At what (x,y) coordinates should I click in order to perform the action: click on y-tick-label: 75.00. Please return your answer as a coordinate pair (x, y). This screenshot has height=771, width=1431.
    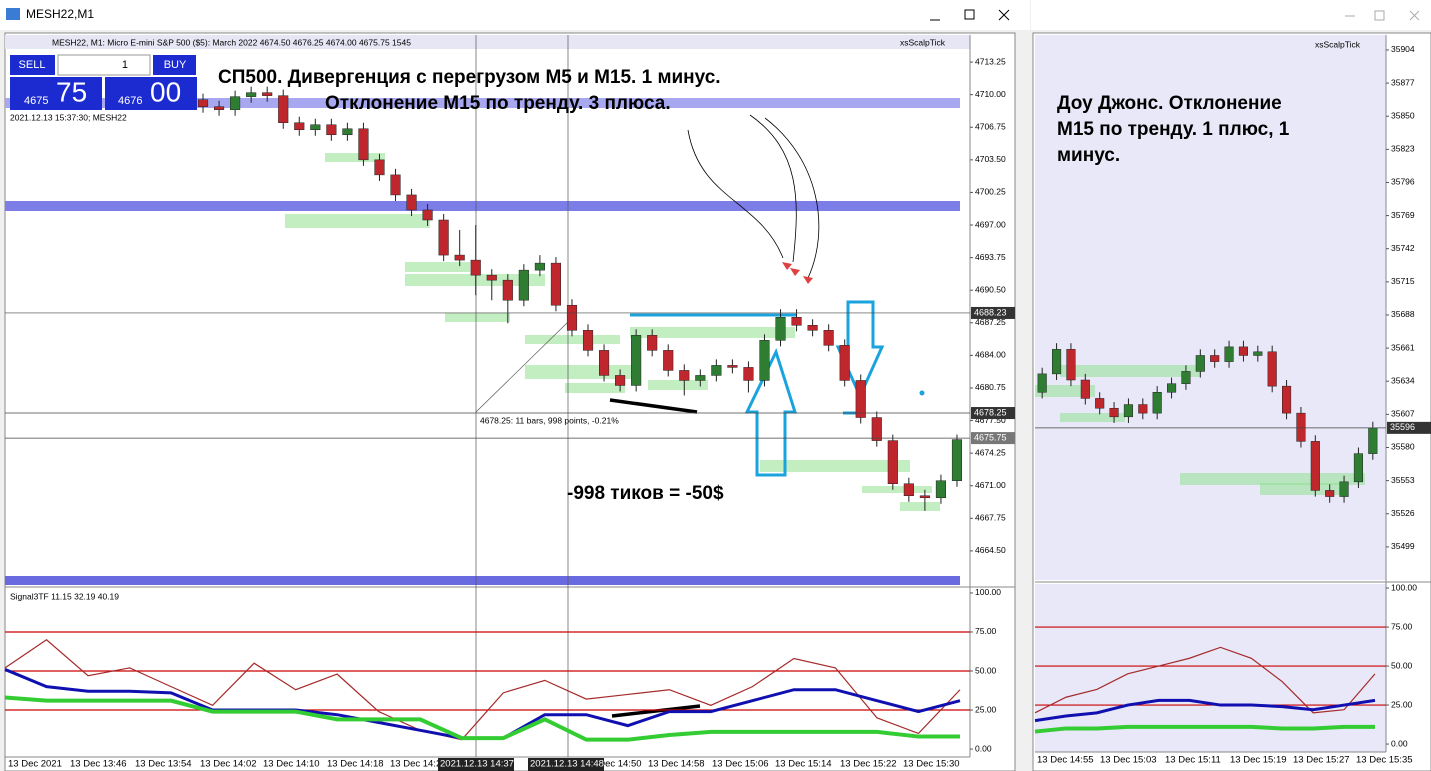
    Looking at the image, I should click on (986, 631).